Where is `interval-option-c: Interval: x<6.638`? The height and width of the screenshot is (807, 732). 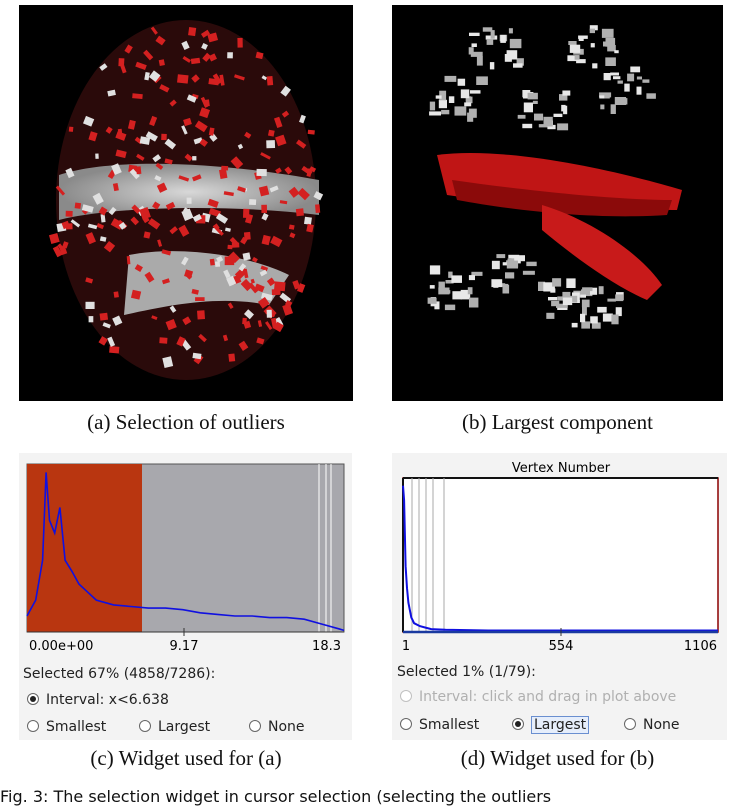
interval-option-c: Interval: x<6.638 is located at coordinates (98, 700).